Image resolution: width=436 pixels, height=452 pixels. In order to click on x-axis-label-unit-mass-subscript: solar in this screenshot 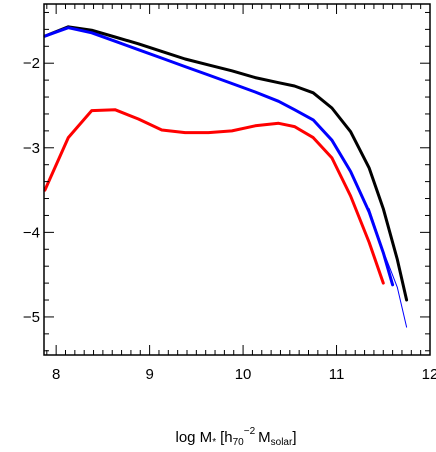, I will do `click(282, 442)`.